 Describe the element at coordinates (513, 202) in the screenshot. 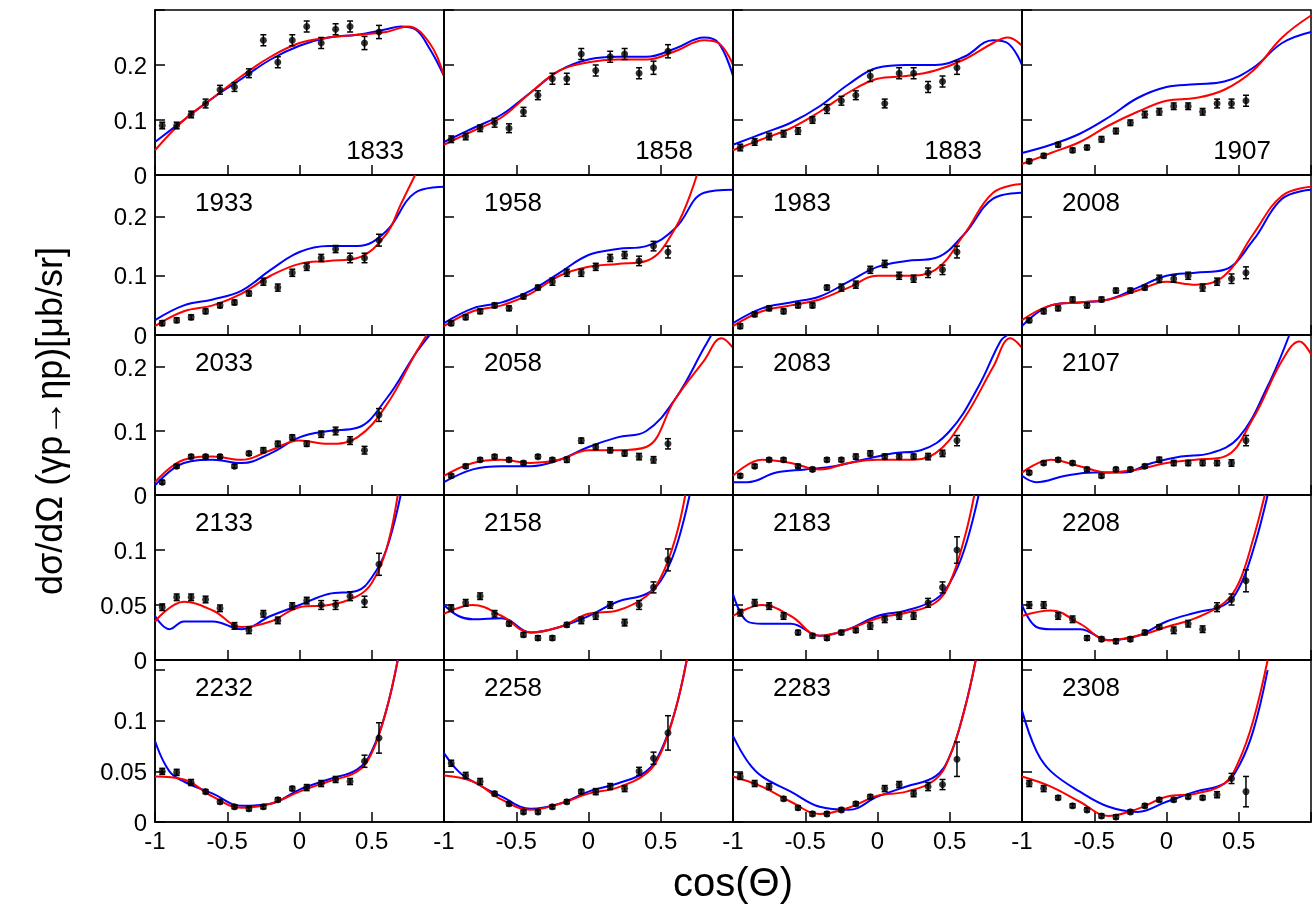

I see `annotation: 1958` at that location.